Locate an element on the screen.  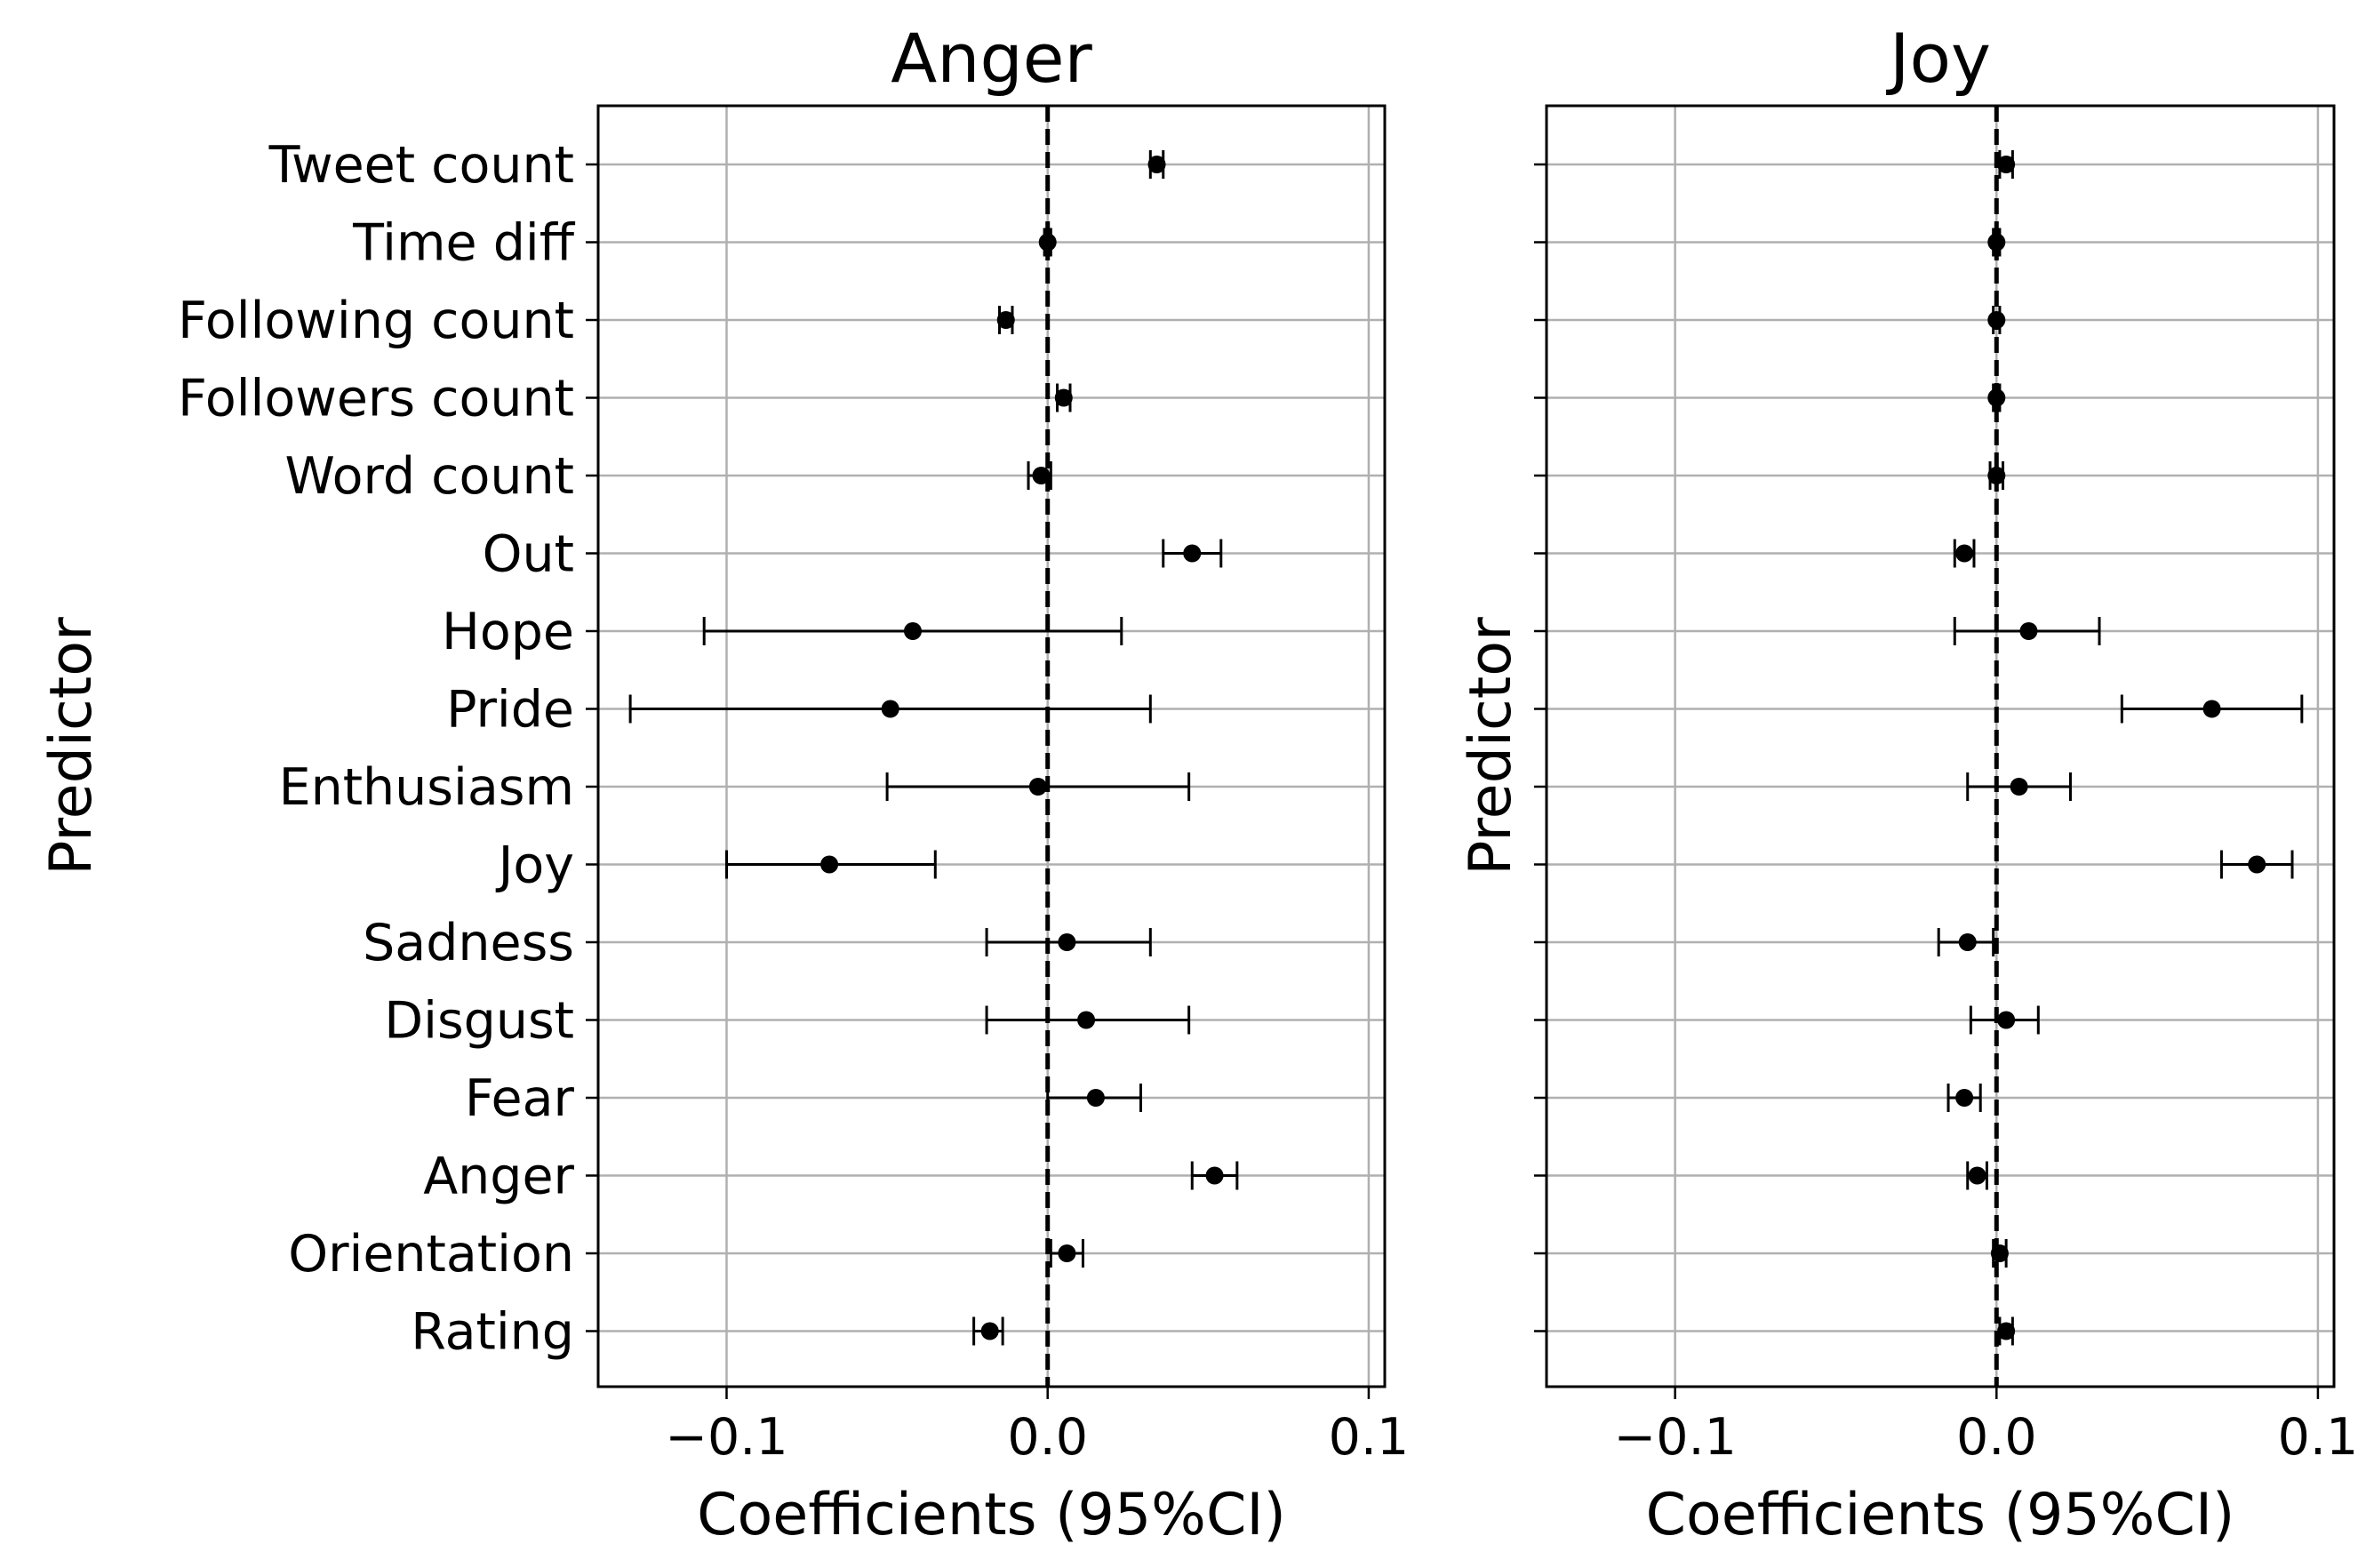
y-tick-label: Sadness is located at coordinates (468, 943).